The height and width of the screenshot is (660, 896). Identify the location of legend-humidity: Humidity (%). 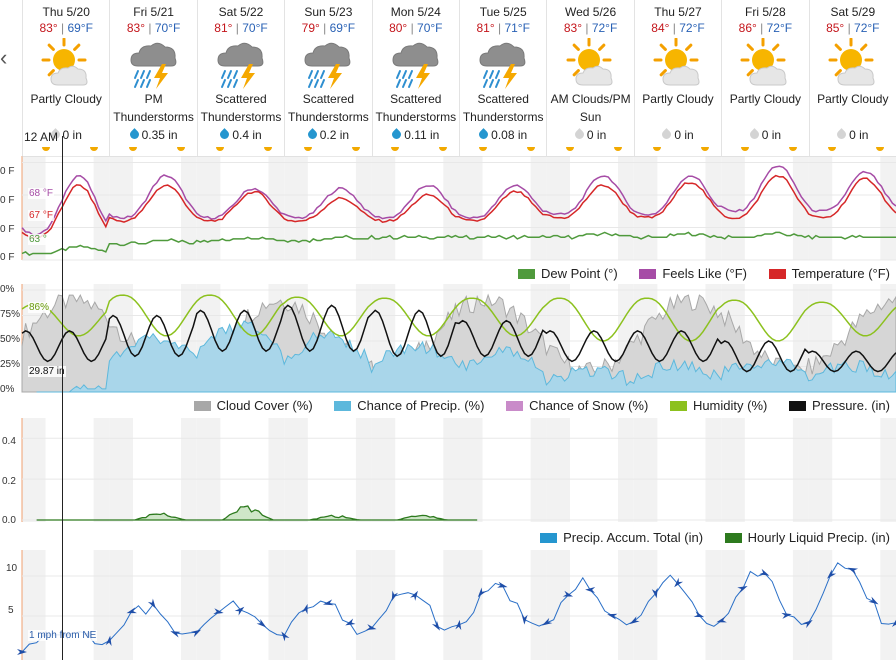
(718, 405).